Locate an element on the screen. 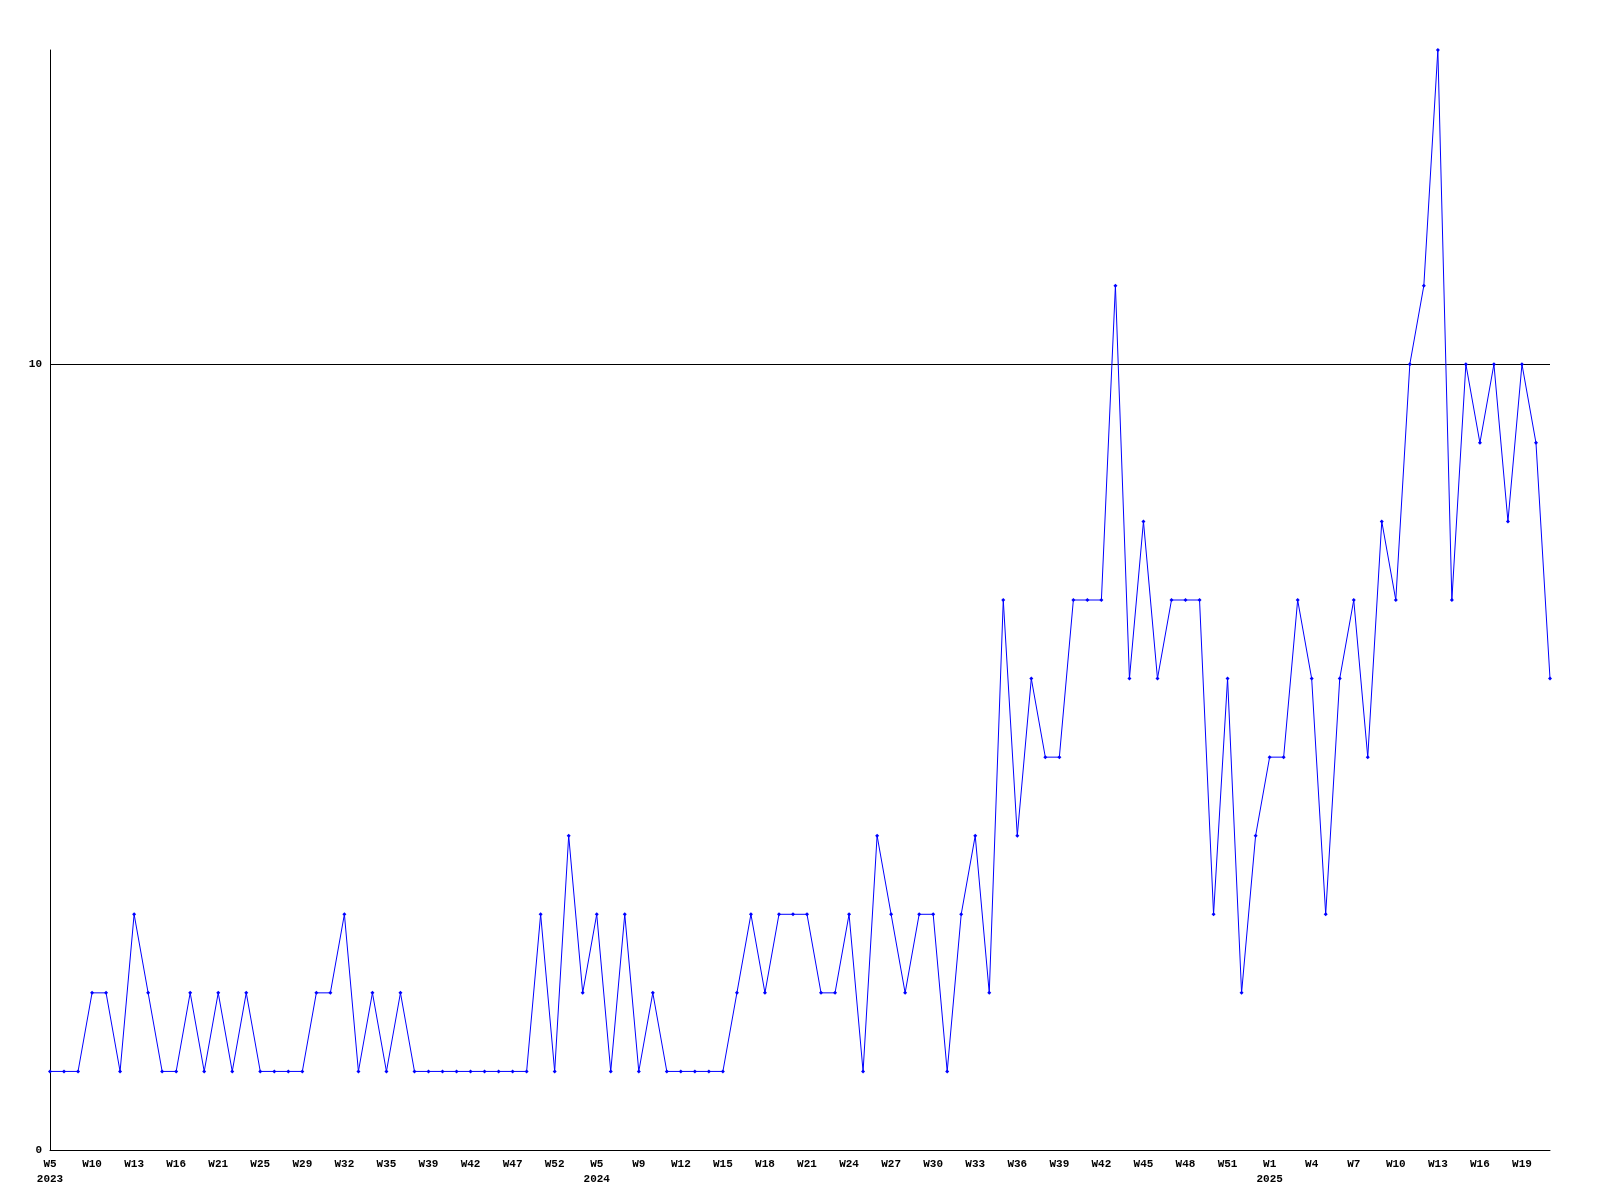 This screenshot has height=1200, width=1600. x-tick-label: W4 is located at coordinates (1312, 1163).